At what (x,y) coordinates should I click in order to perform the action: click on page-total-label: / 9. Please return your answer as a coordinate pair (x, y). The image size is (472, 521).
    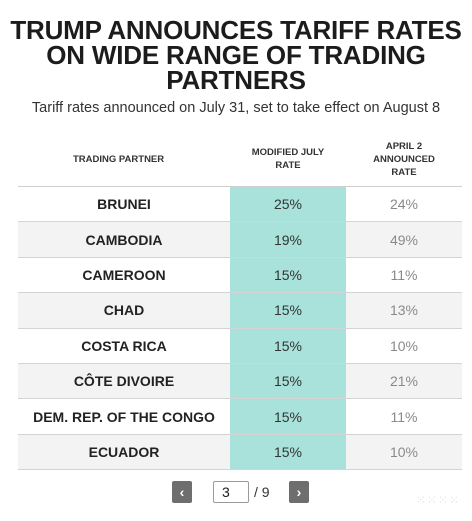
    Looking at the image, I should click on (262, 492).